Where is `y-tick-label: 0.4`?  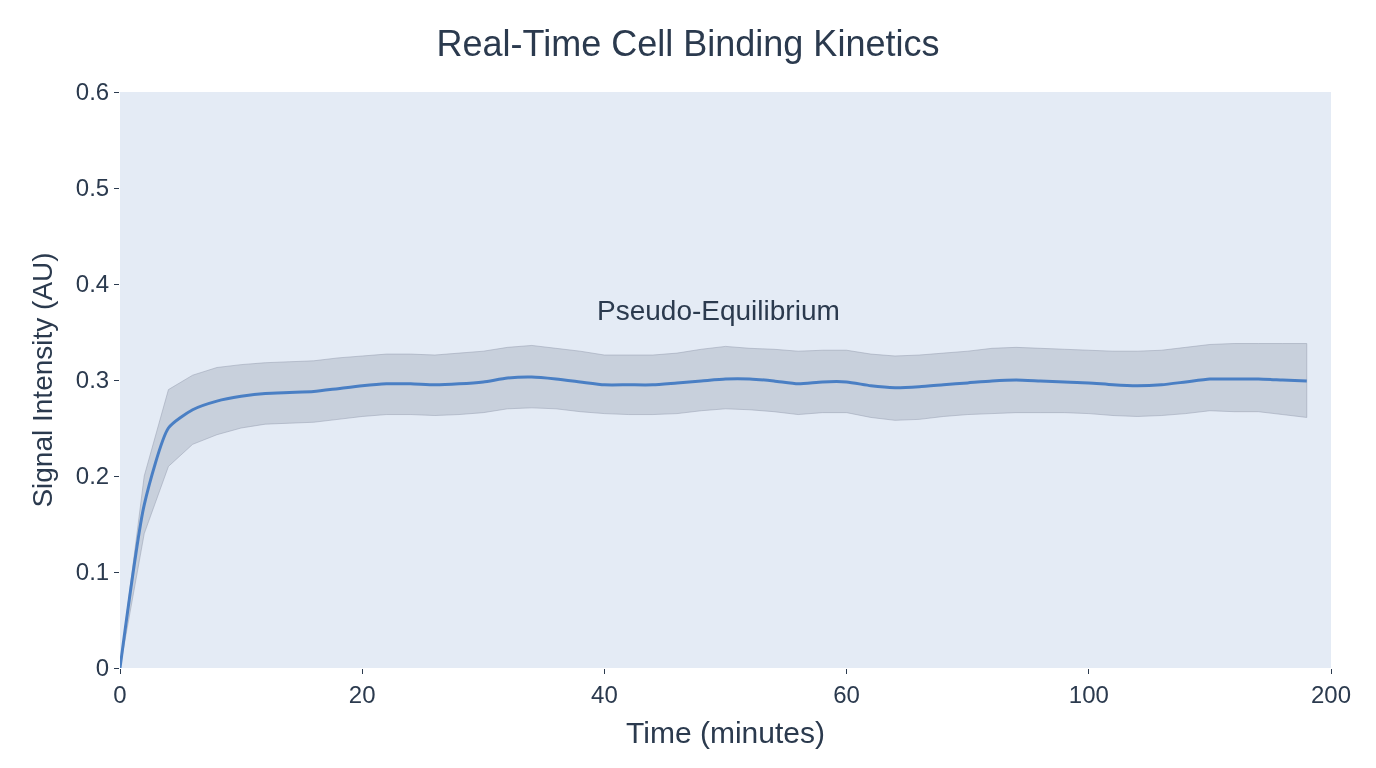
y-tick-label: 0.4 is located at coordinates (92, 284).